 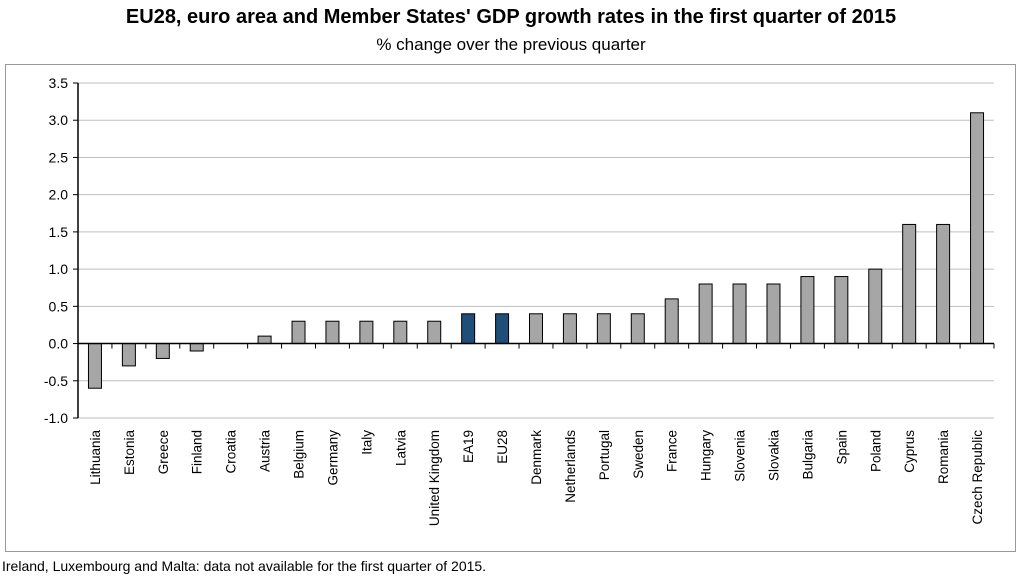 I want to click on bar-eu28, so click(x=502, y=329).